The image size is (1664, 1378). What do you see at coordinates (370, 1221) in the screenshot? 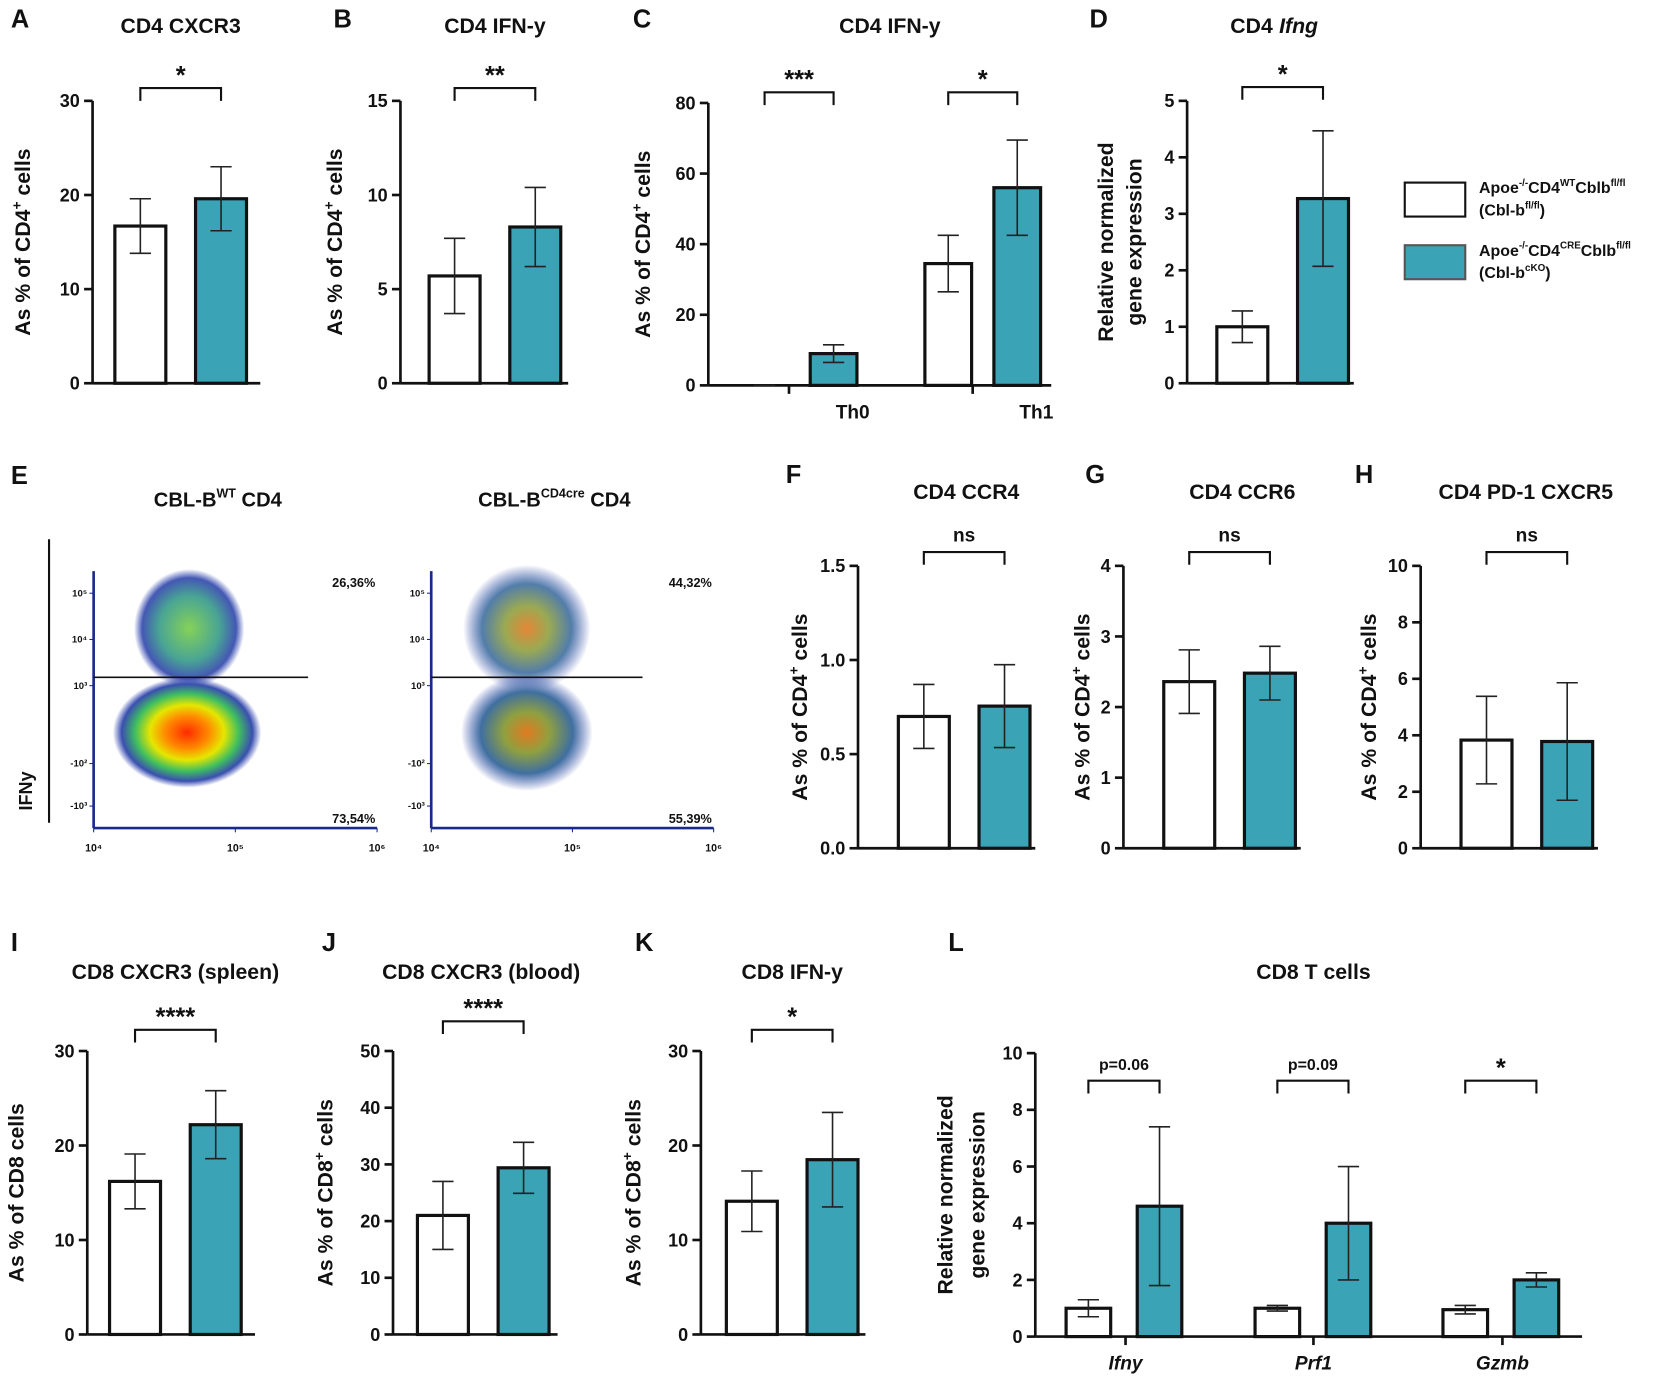
I see `y-tick-label: 20` at bounding box center [370, 1221].